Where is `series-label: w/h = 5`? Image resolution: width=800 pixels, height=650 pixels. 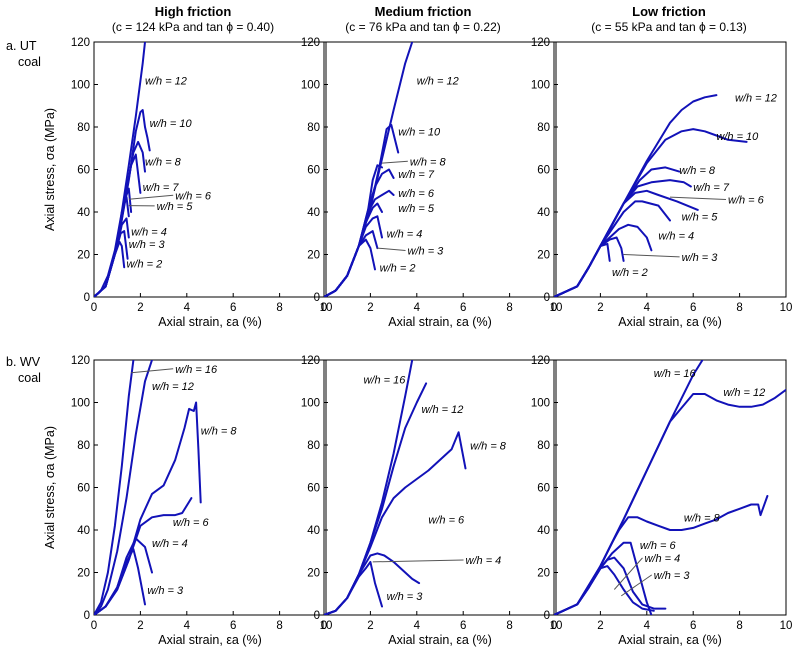
series-label: w/h = 5 is located at coordinates (700, 218).